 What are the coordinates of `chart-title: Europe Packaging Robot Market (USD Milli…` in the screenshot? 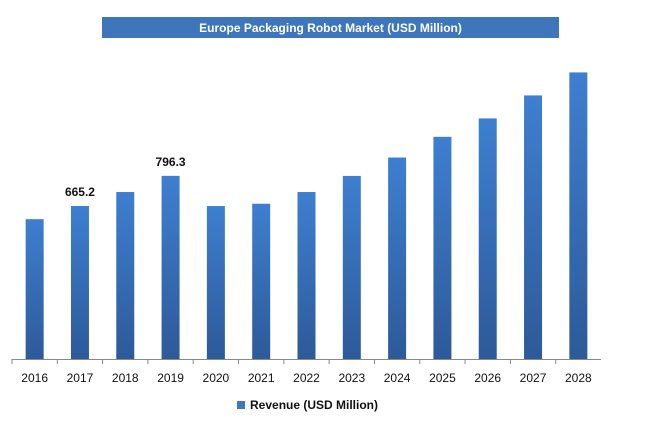 It's located at (330, 27).